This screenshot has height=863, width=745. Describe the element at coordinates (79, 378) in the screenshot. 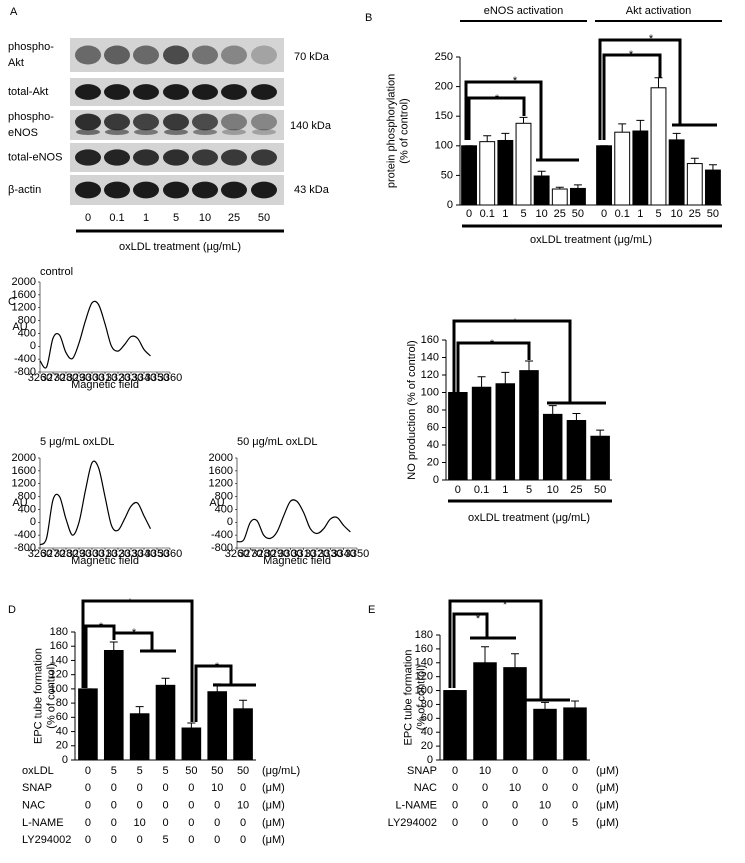

I see `x-tick-label: 3290` at that location.